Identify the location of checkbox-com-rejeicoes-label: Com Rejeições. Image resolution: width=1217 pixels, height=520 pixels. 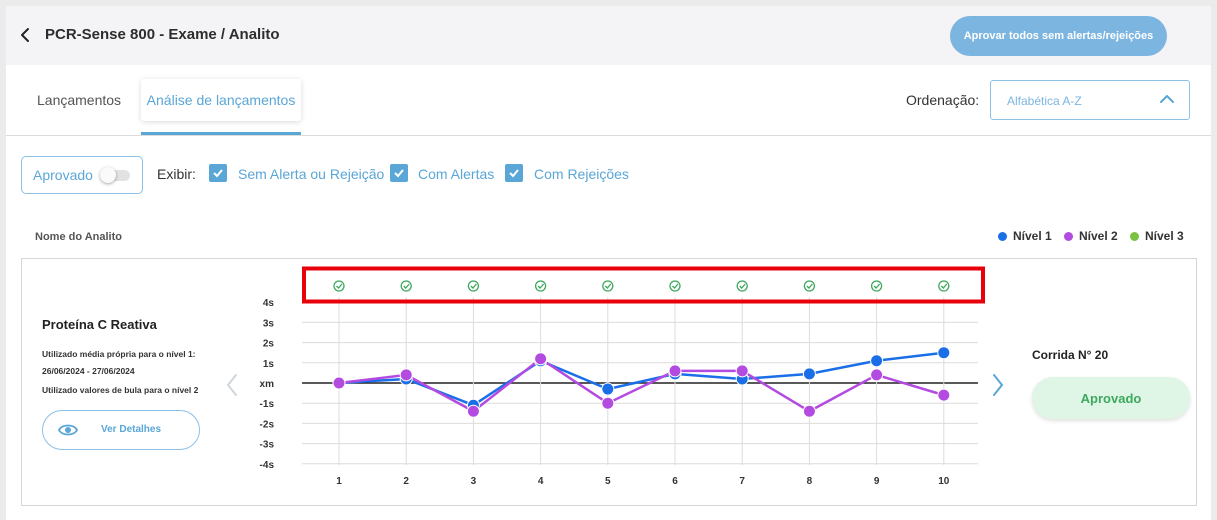
(581, 174).